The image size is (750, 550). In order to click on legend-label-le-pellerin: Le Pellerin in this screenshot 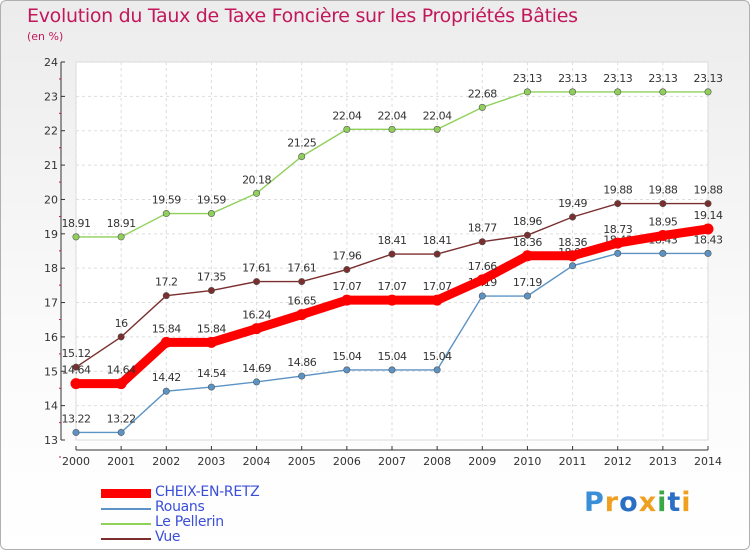, I will do `click(189, 522)`.